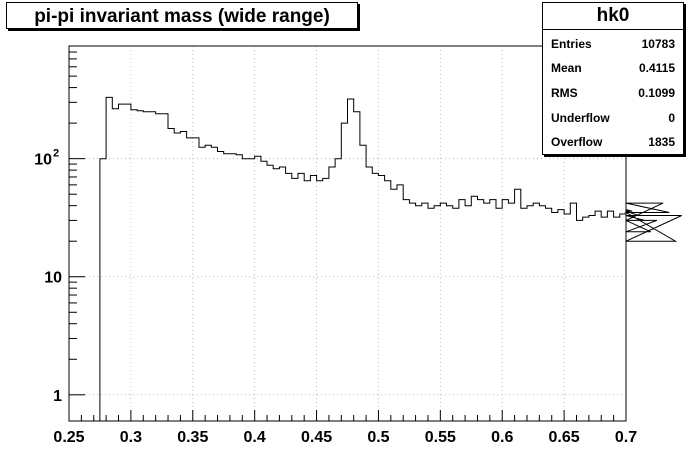 This screenshot has width=696, height=472. What do you see at coordinates (613, 119) in the screenshot?
I see `stat-row-underflow: Underflow 0` at bounding box center [613, 119].